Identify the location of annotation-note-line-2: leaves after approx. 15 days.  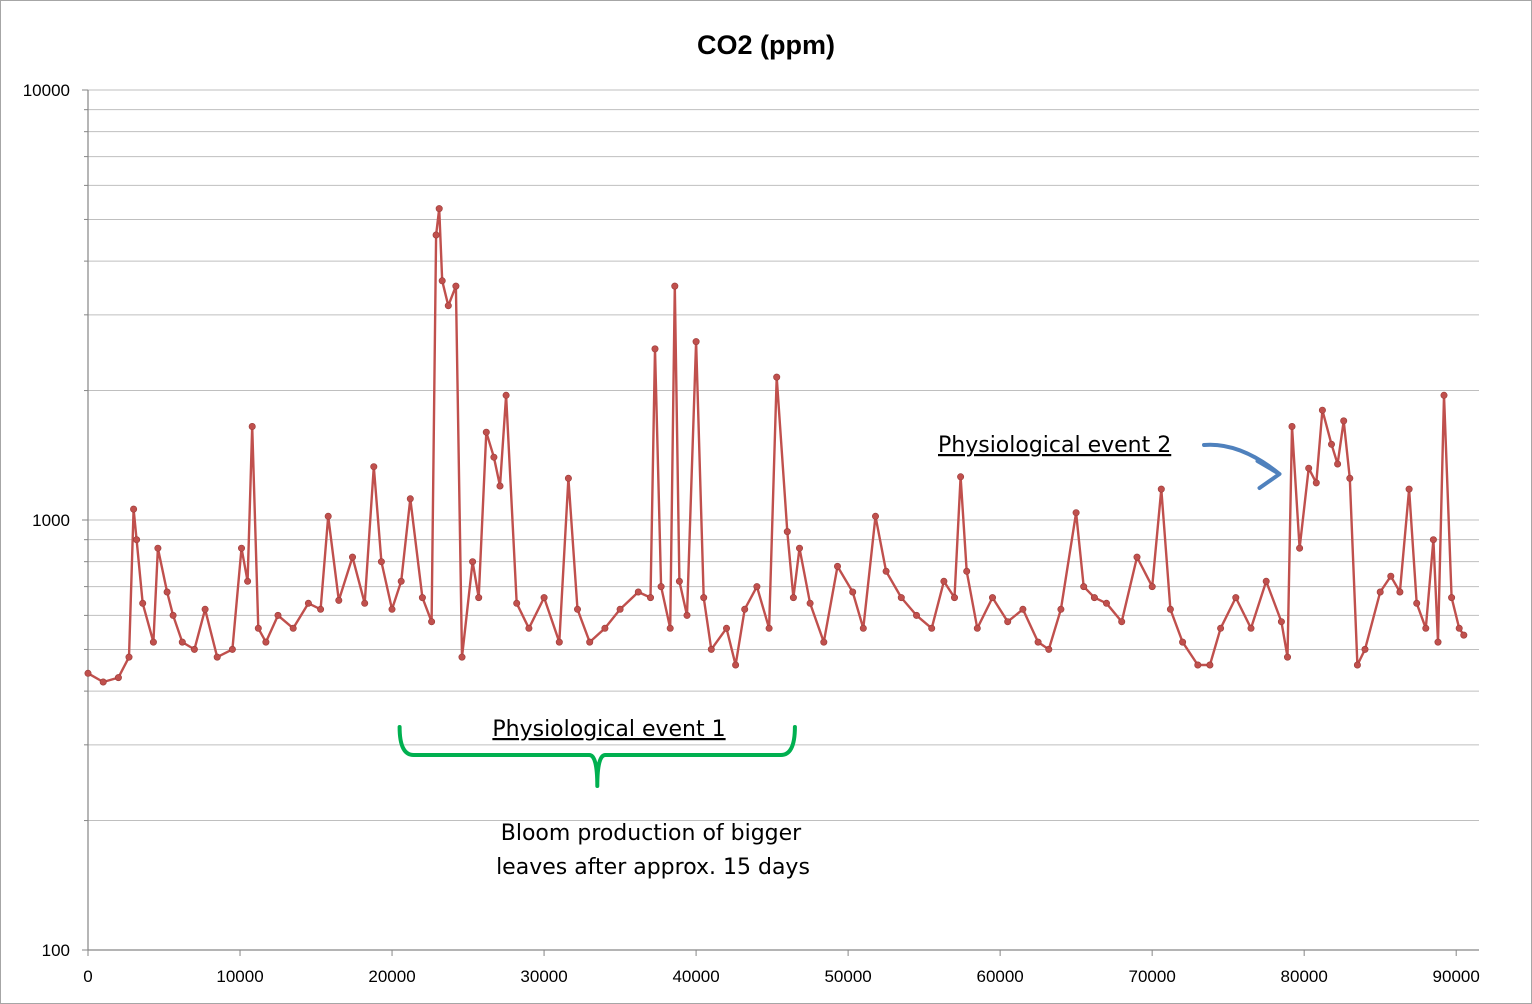
(653, 867).